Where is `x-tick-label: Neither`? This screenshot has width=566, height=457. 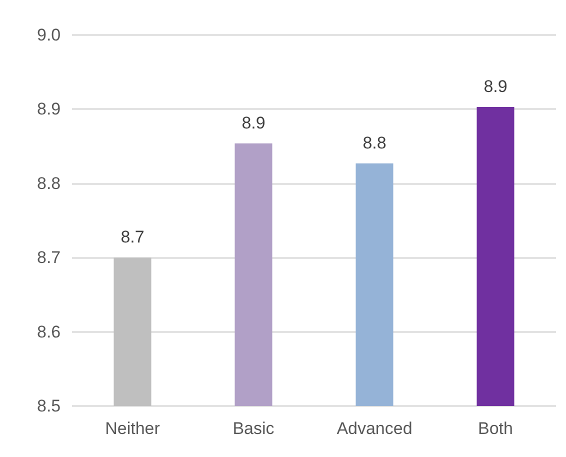 x-tick-label: Neither is located at coordinates (132, 428).